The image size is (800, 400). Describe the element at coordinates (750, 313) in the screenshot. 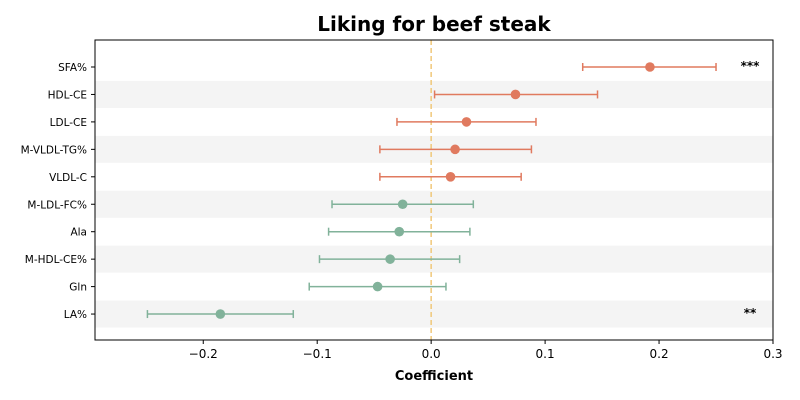

I see `significance-label: **` at that location.